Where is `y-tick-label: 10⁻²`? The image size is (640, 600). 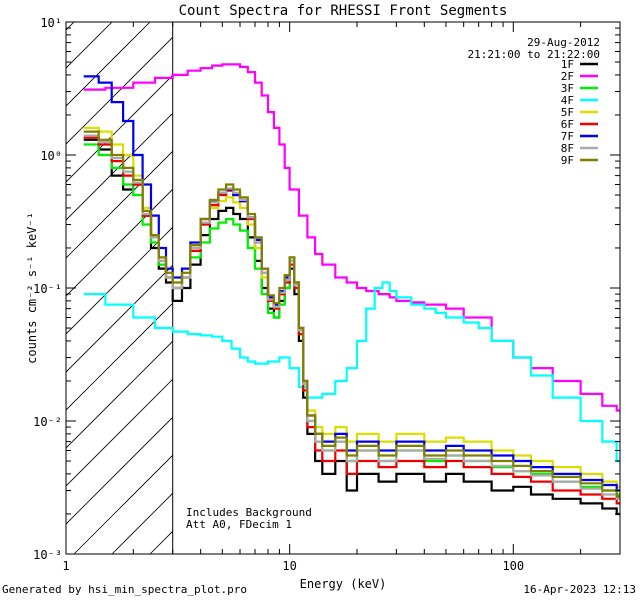 y-tick-label: 10⁻² is located at coordinates (47, 422).